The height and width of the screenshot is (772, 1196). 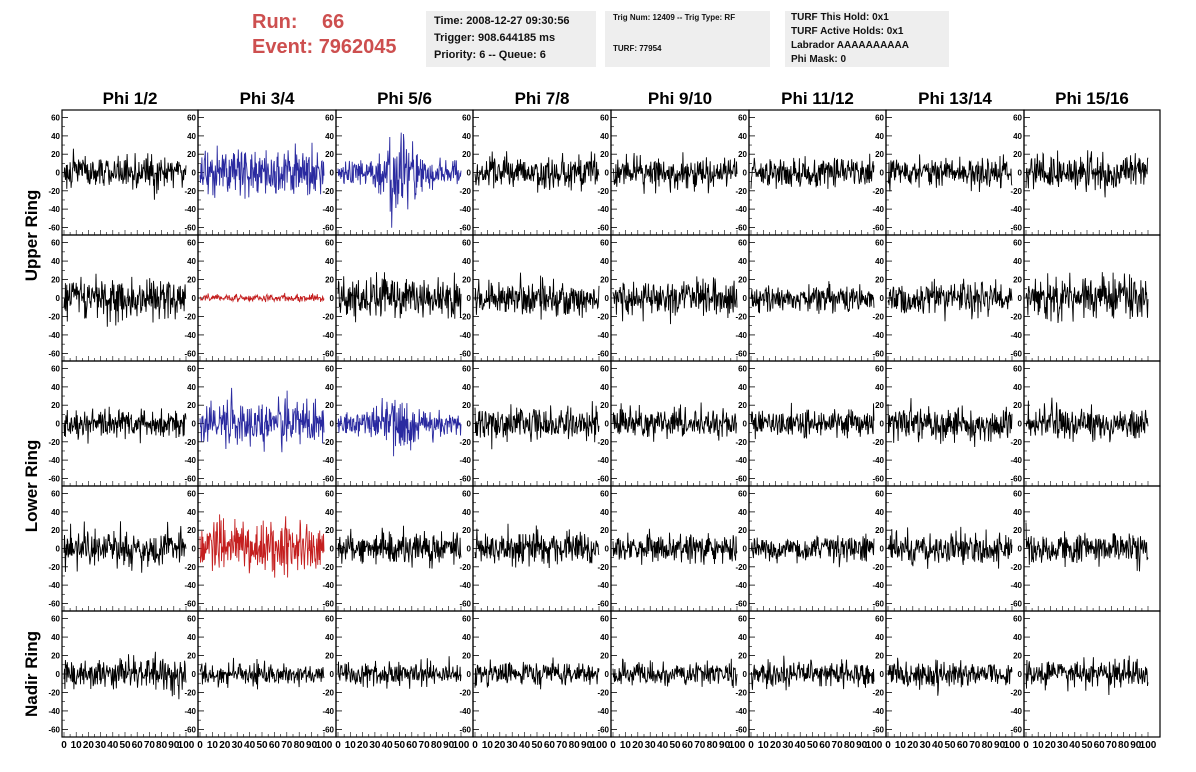 What do you see at coordinates (31, 486) in the screenshot?
I see `row-label: Lower Ring` at bounding box center [31, 486].